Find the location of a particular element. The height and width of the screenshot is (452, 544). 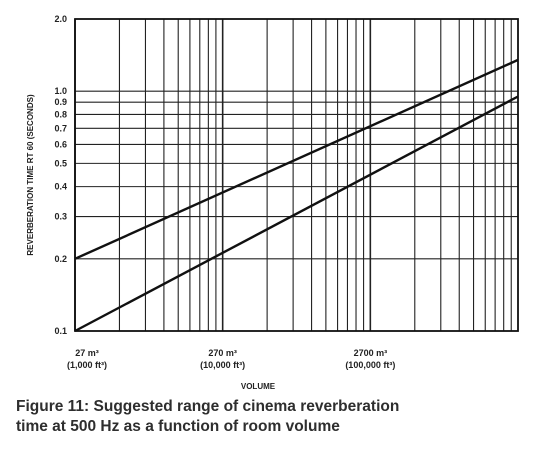

x-tick-label-metric: 270 m³ is located at coordinates (222, 353).